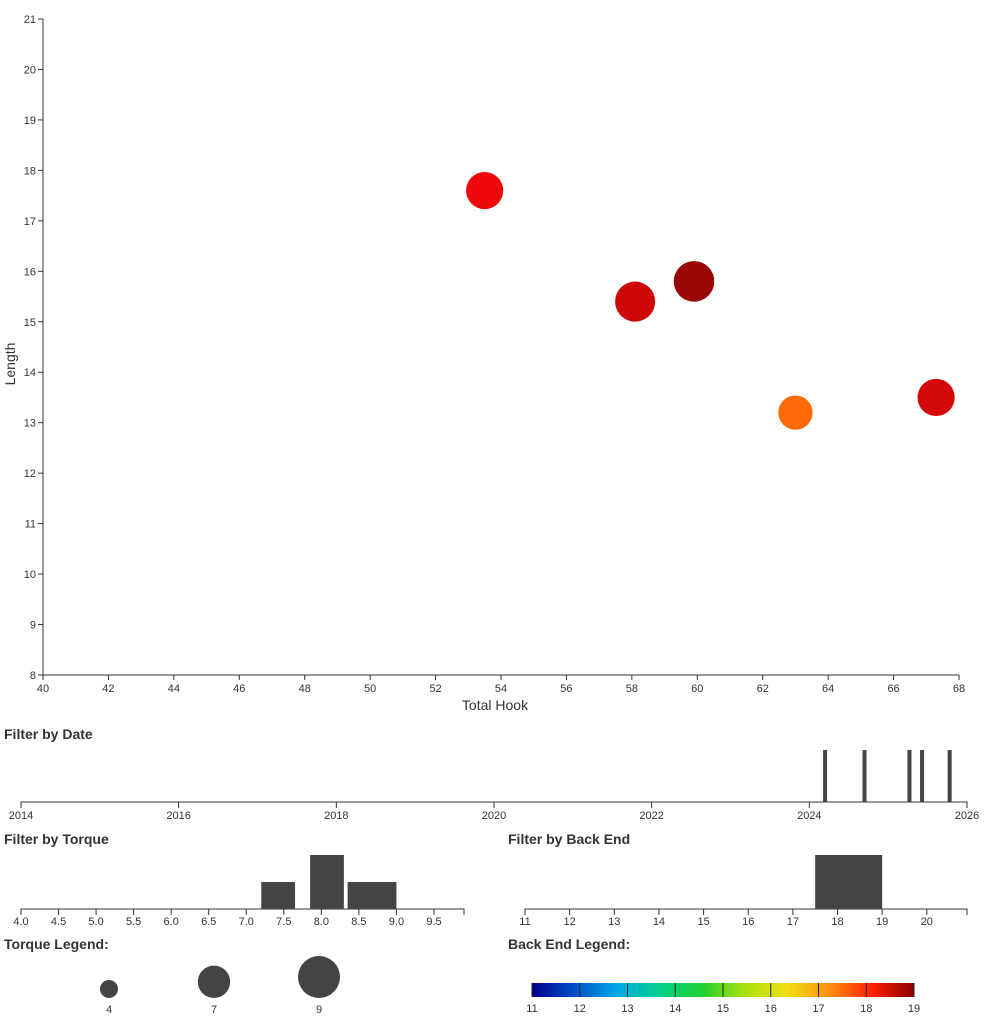 The image size is (988, 1024). I want to click on torque-legend: Torque Legend: 4 7 9, so click(172, 976).